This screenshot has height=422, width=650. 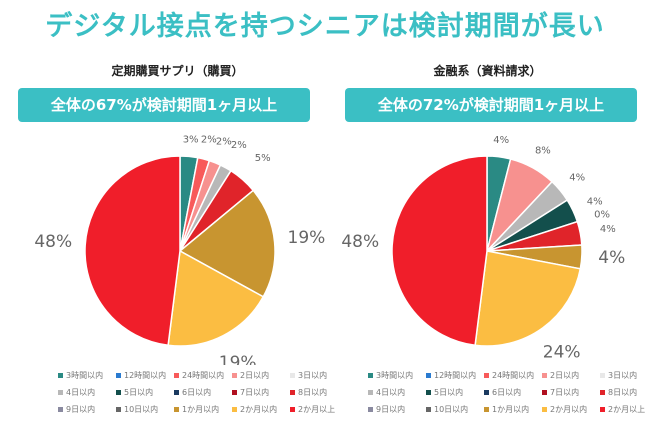 What do you see at coordinates (391, 392) in the screenshot?
I see `legend-label: 4日以内` at bounding box center [391, 392].